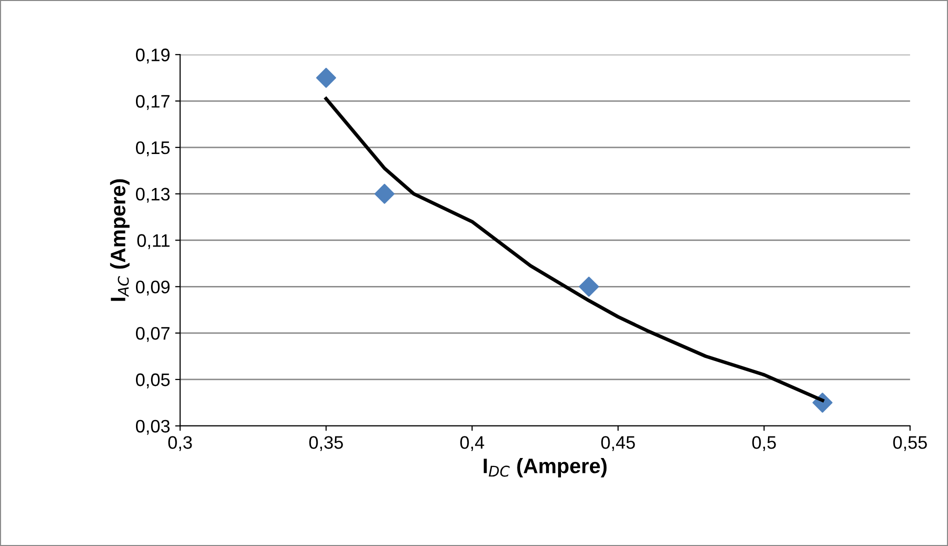 The width and height of the screenshot is (948, 546). I want to click on x-tick-label: 0,55, so click(910, 443).